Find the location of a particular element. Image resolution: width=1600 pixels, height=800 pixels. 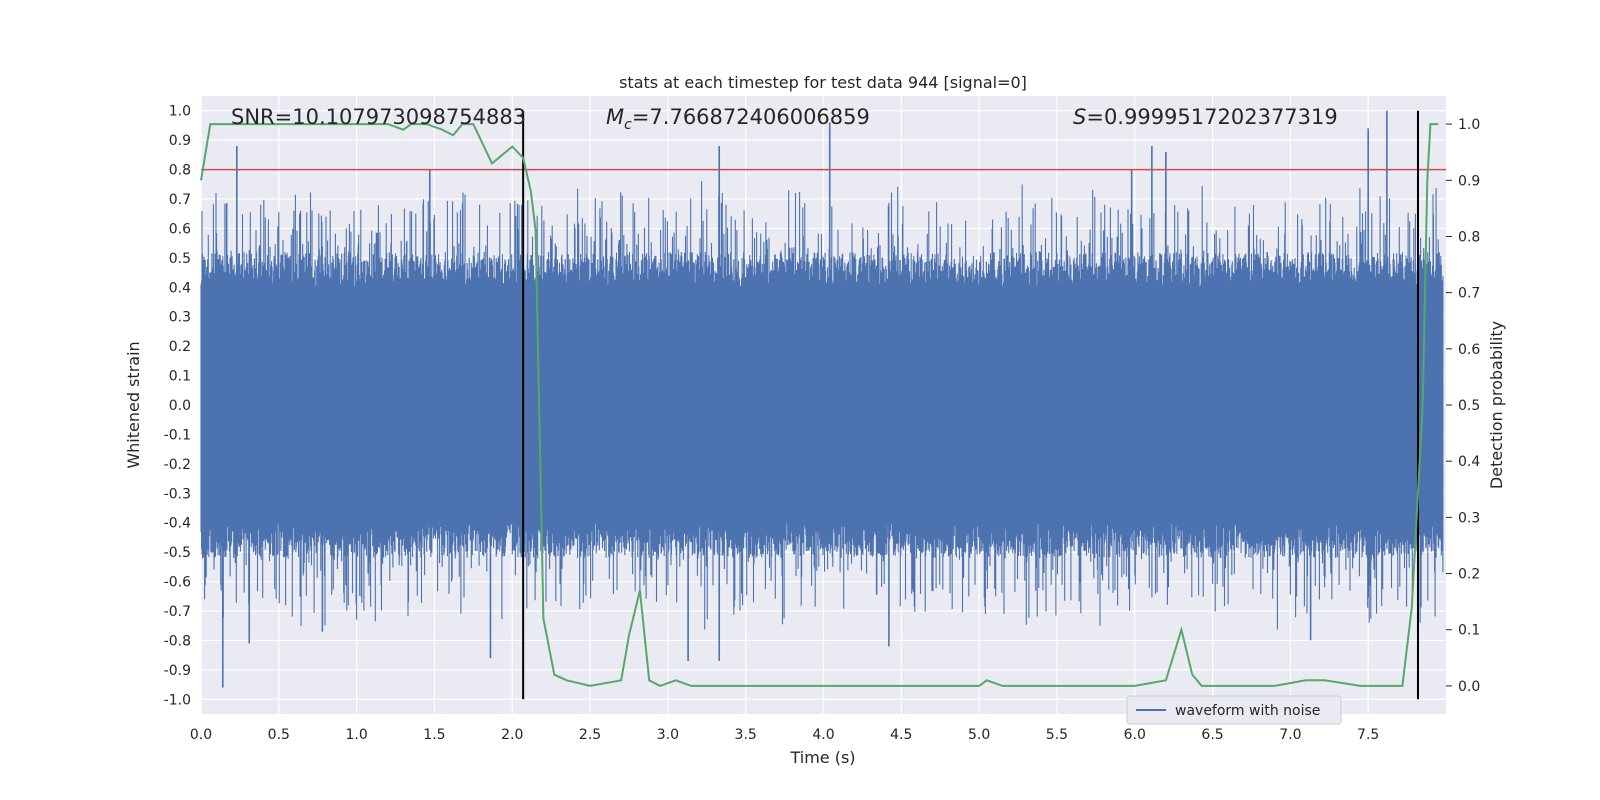

chirp-mass-value: =7.766872406006859 is located at coordinates (751, 117).